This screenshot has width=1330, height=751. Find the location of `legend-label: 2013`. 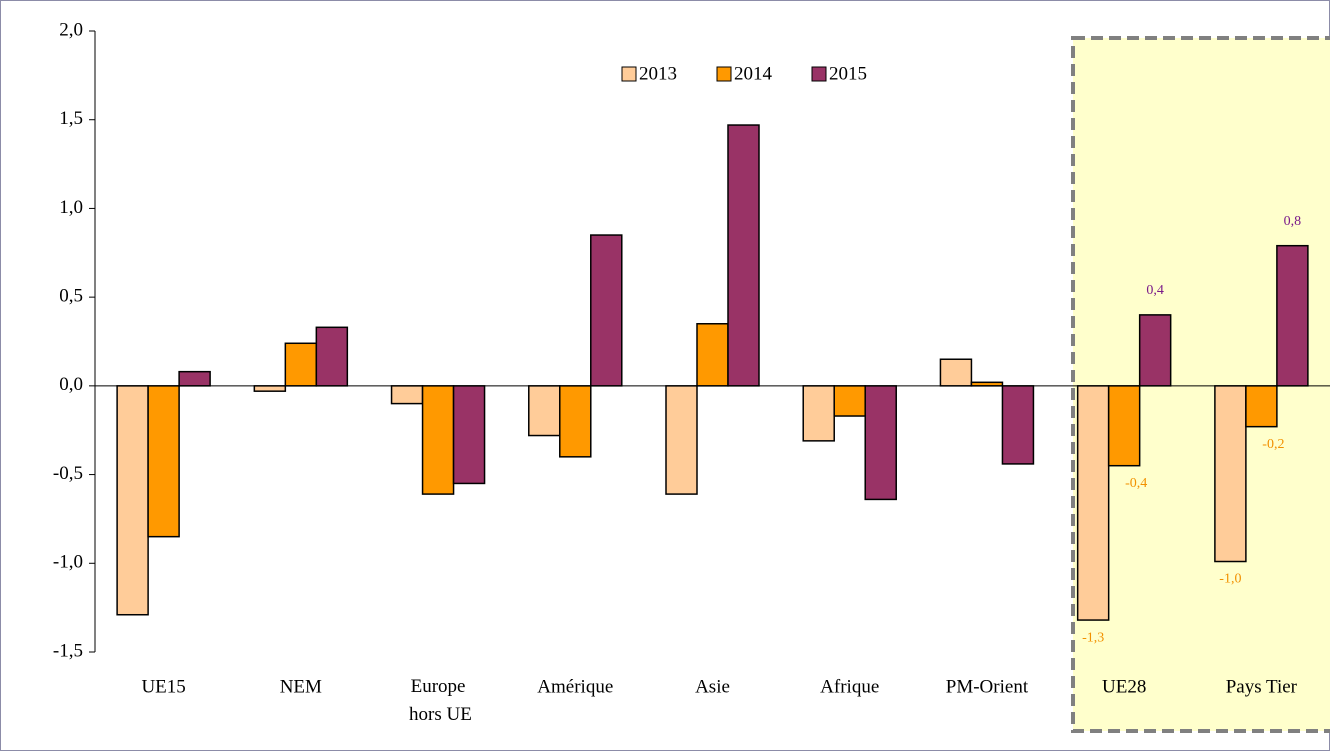

legend-label: 2013 is located at coordinates (658, 73).